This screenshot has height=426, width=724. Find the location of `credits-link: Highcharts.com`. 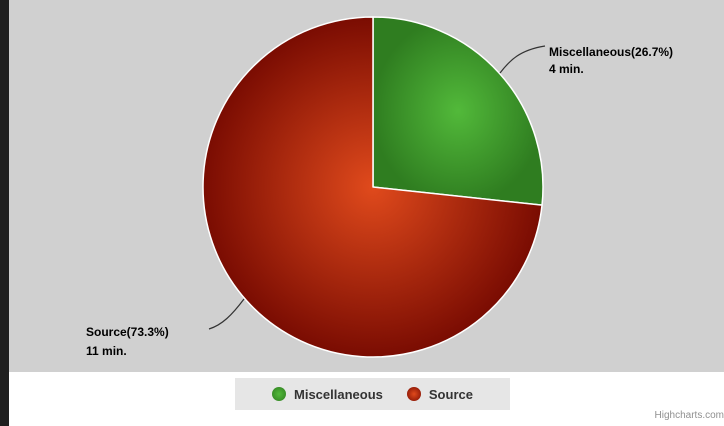

credits-link: Highcharts.com is located at coordinates (689, 415).